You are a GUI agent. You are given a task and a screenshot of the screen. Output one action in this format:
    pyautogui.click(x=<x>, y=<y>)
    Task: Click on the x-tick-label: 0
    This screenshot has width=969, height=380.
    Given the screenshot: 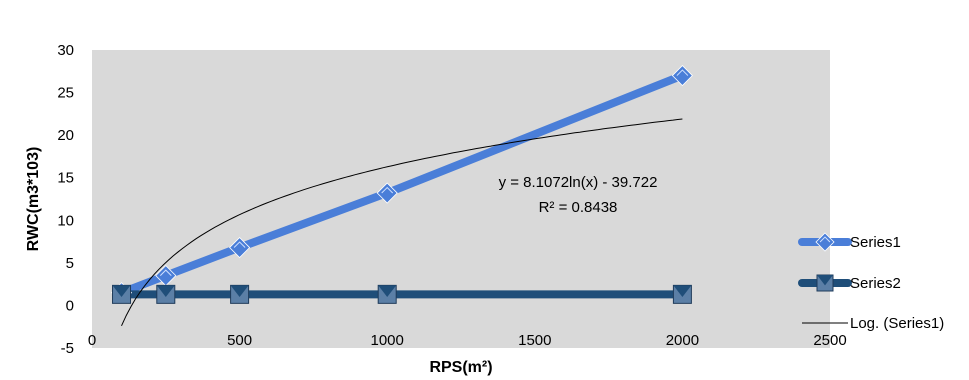 What is the action you would take?
    pyautogui.click(x=92, y=340)
    